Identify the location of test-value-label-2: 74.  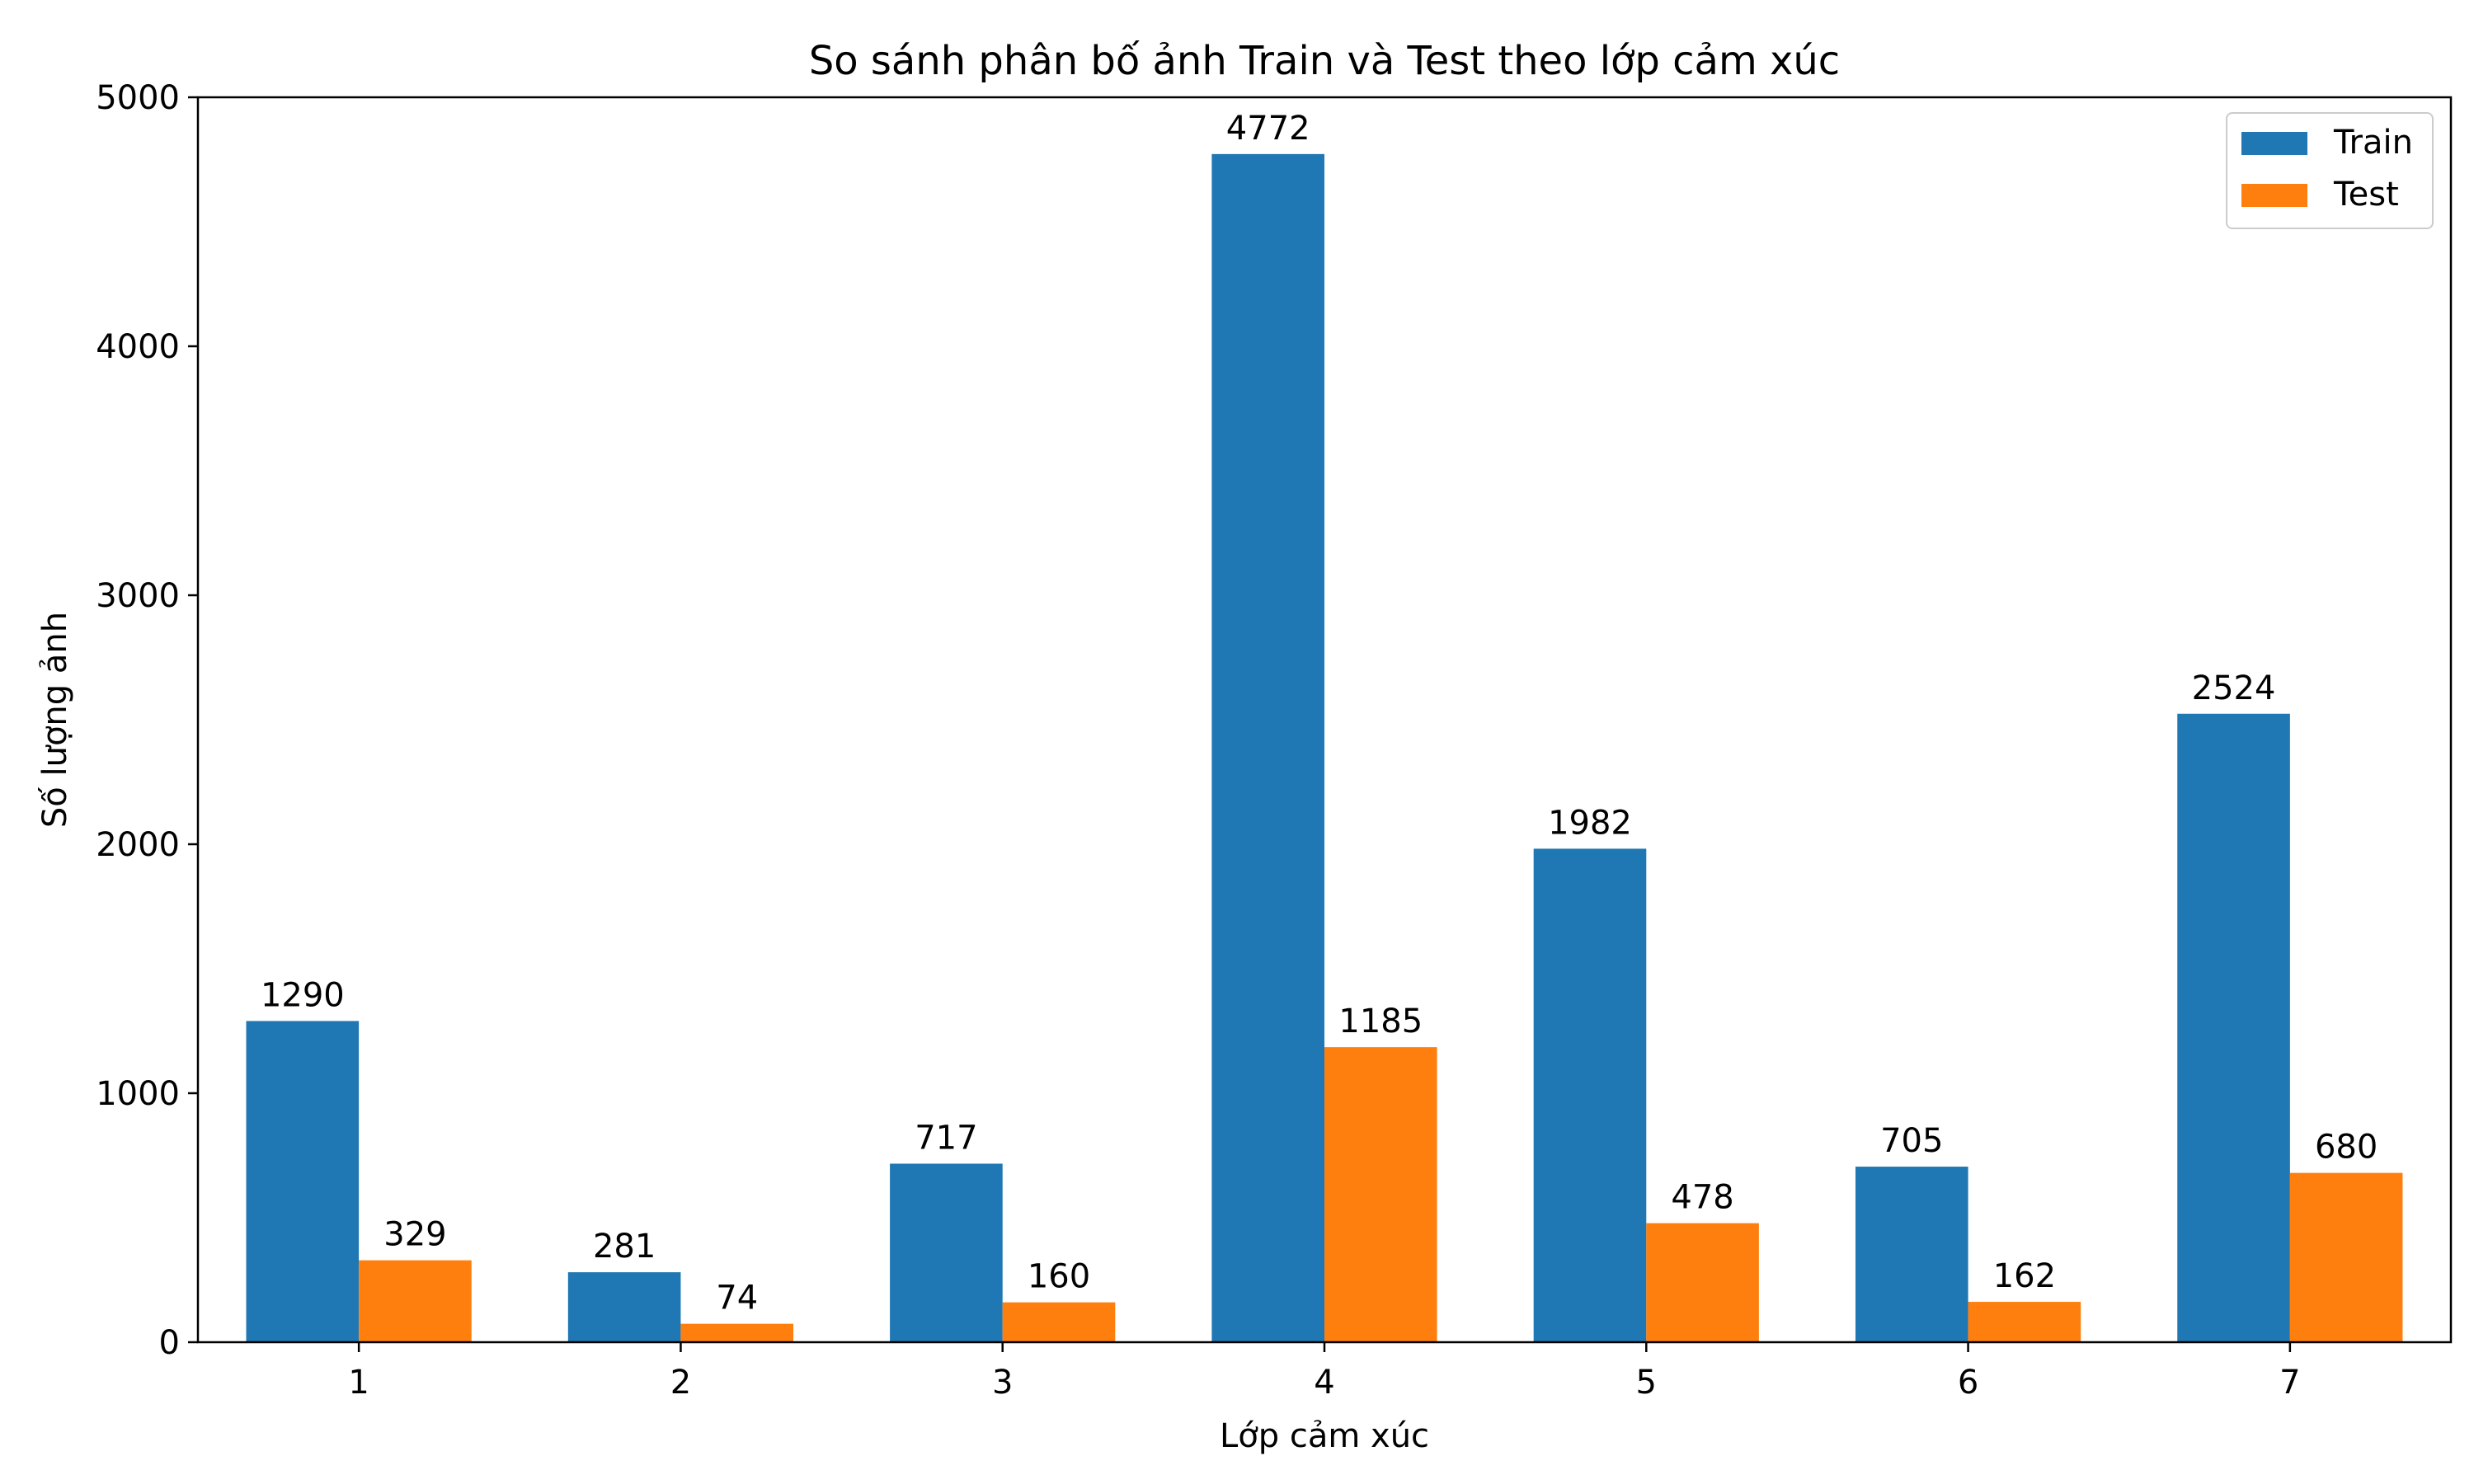
(737, 1298).